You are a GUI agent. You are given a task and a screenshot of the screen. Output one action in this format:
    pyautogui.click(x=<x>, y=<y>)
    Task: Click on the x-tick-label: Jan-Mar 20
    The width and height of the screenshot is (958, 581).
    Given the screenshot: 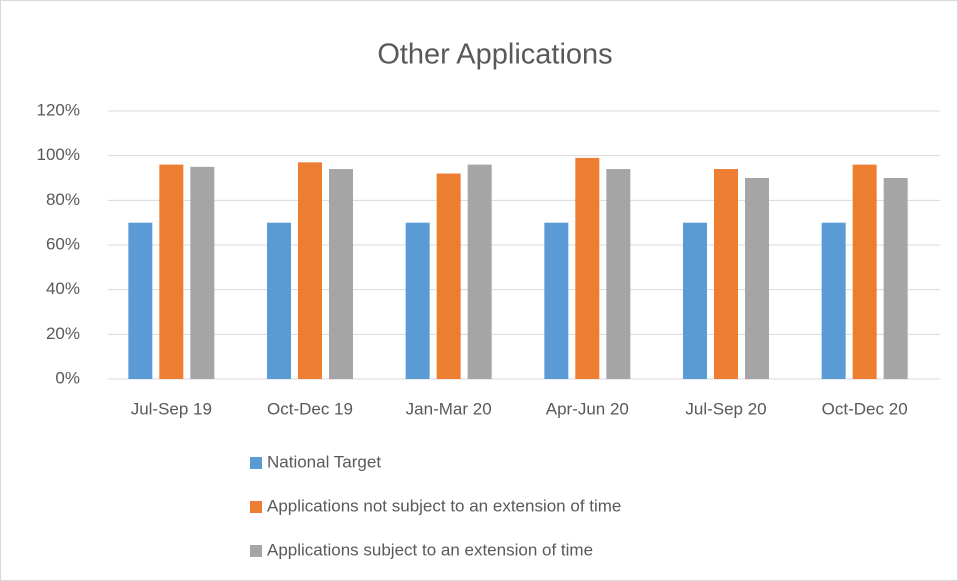 What is the action you would take?
    pyautogui.click(x=449, y=408)
    